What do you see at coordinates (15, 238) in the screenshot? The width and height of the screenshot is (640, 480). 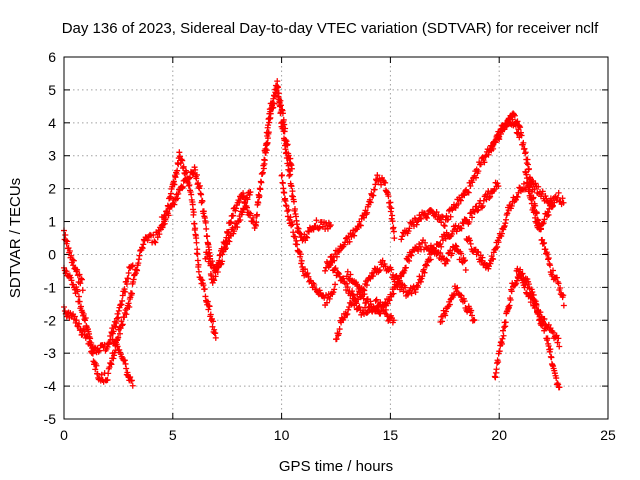 I see `y-axis-label: SDTVAR / TECUs` at bounding box center [15, 238].